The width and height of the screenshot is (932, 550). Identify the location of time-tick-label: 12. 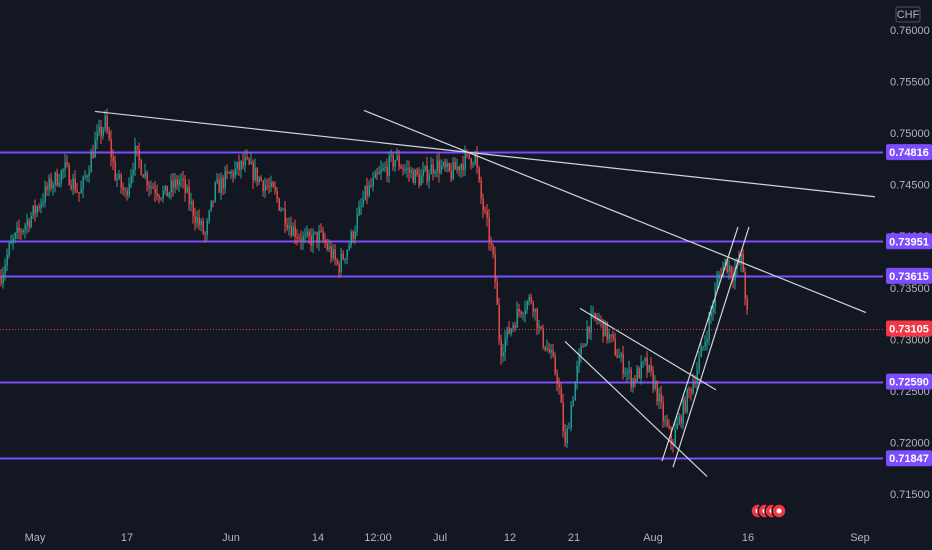
(510, 538).